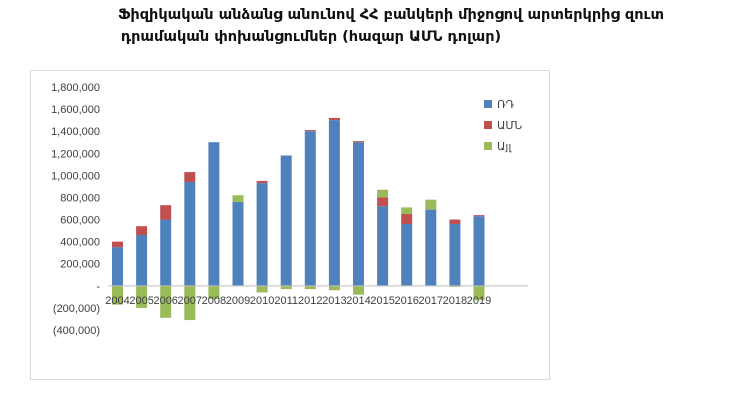 This screenshot has width=732, height=400. Describe the element at coordinates (76, 309) in the screenshot. I see `y-tick-label: (200,000)` at that location.